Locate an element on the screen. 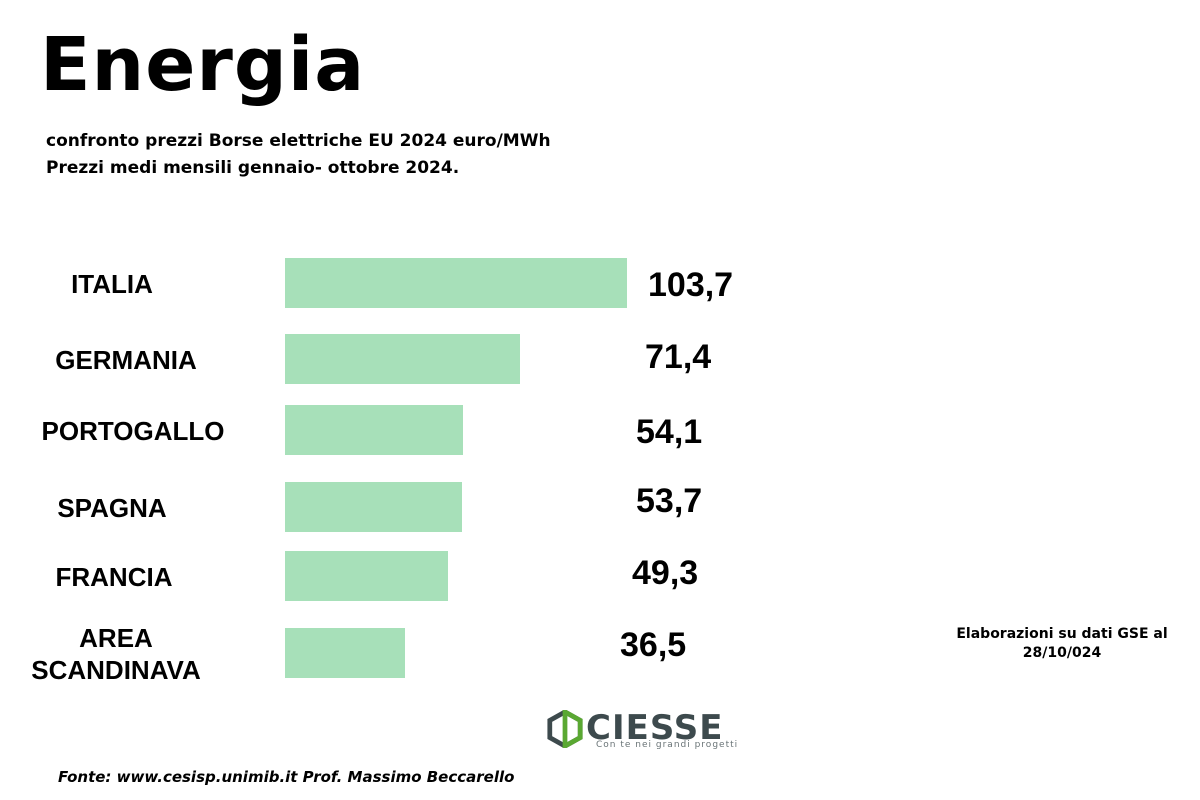 The width and height of the screenshot is (1200, 800). page-title: Energia is located at coordinates (203, 65).